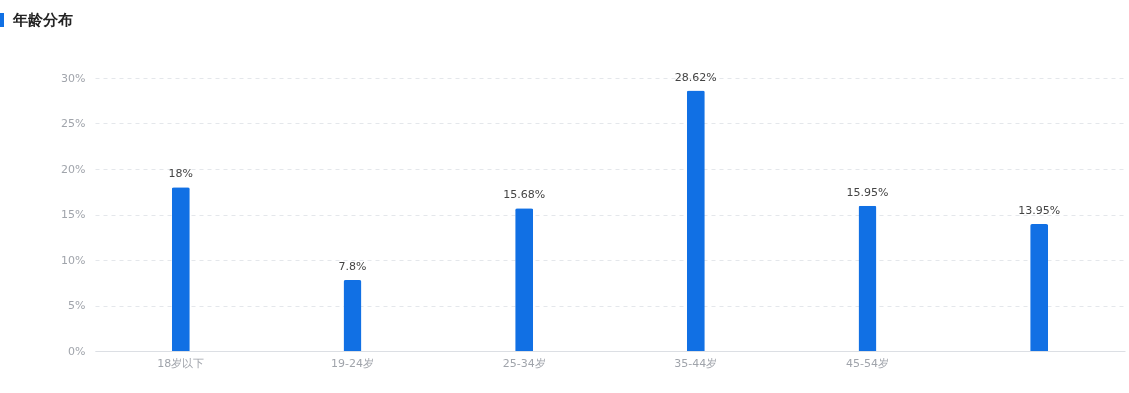 This screenshot has height=393, width=1129. What do you see at coordinates (352, 267) in the screenshot?
I see `data-label: 7.8%` at bounding box center [352, 267].